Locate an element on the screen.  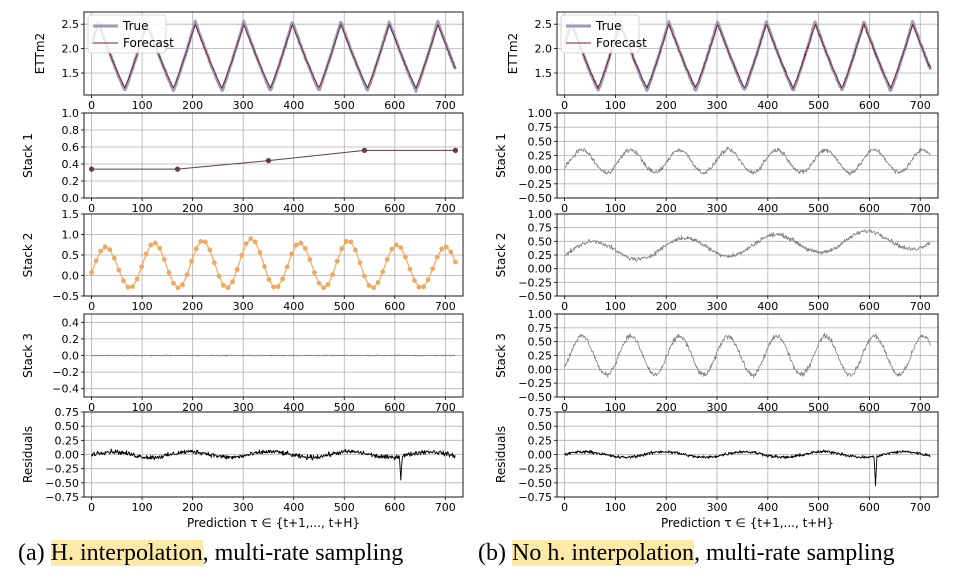
y-tick-label: 0.75 is located at coordinates (540, 228).